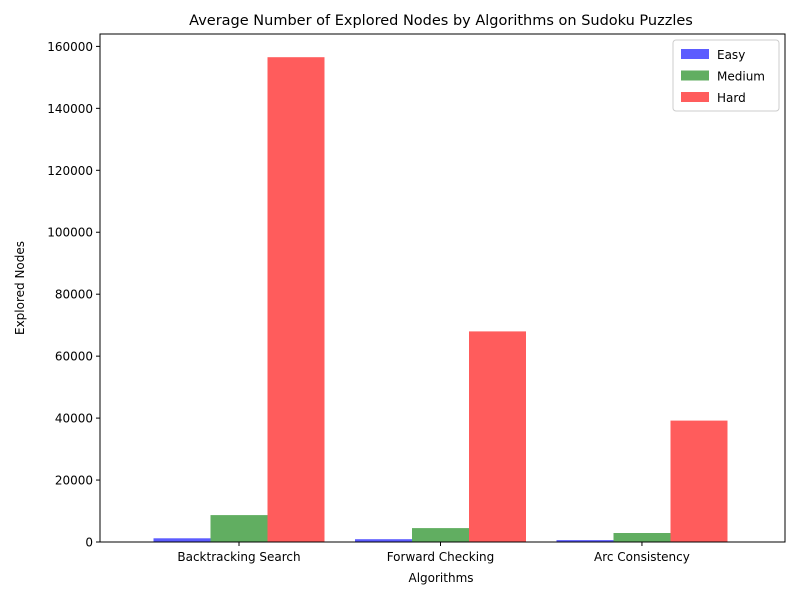  I want to click on y-tick-label: 80000, so click(74, 295).